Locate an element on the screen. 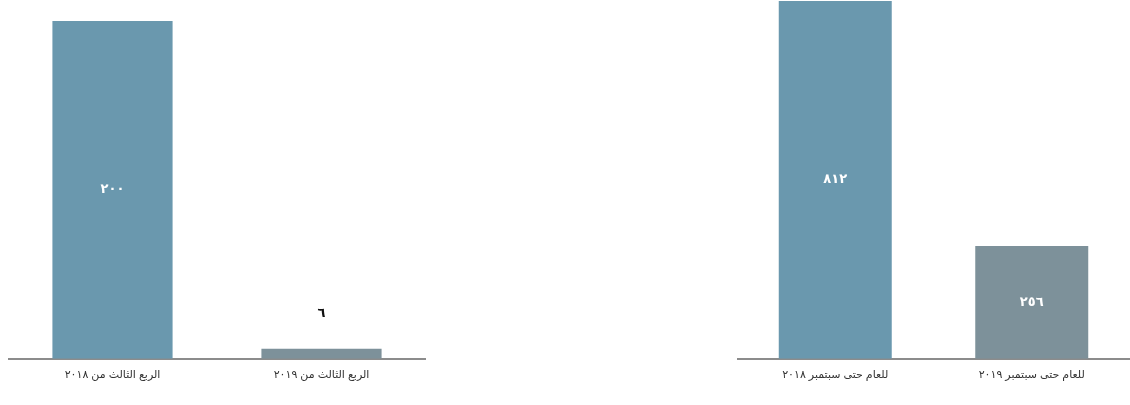 This screenshot has height=405, width=1130. data-label: ٦ is located at coordinates (321, 313).